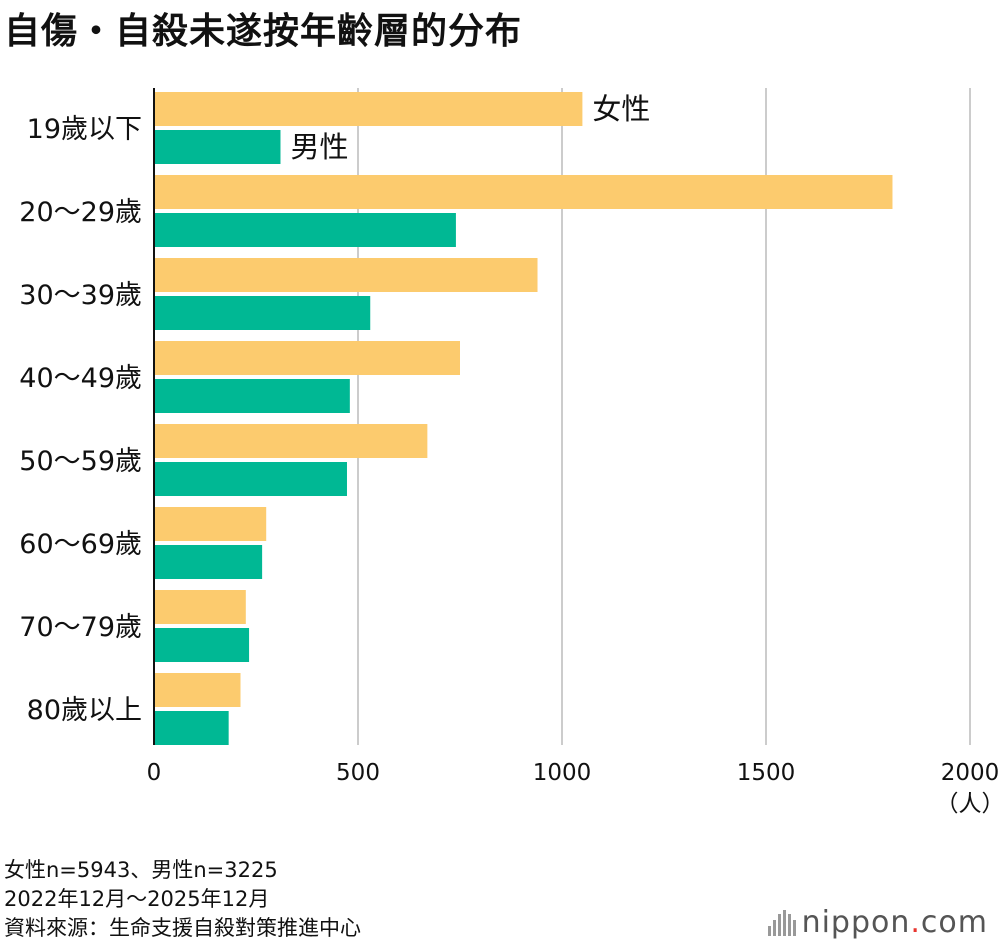 The image size is (1000, 946). Describe the element at coordinates (154, 773) in the screenshot. I see `x-tick-label: 0` at that location.